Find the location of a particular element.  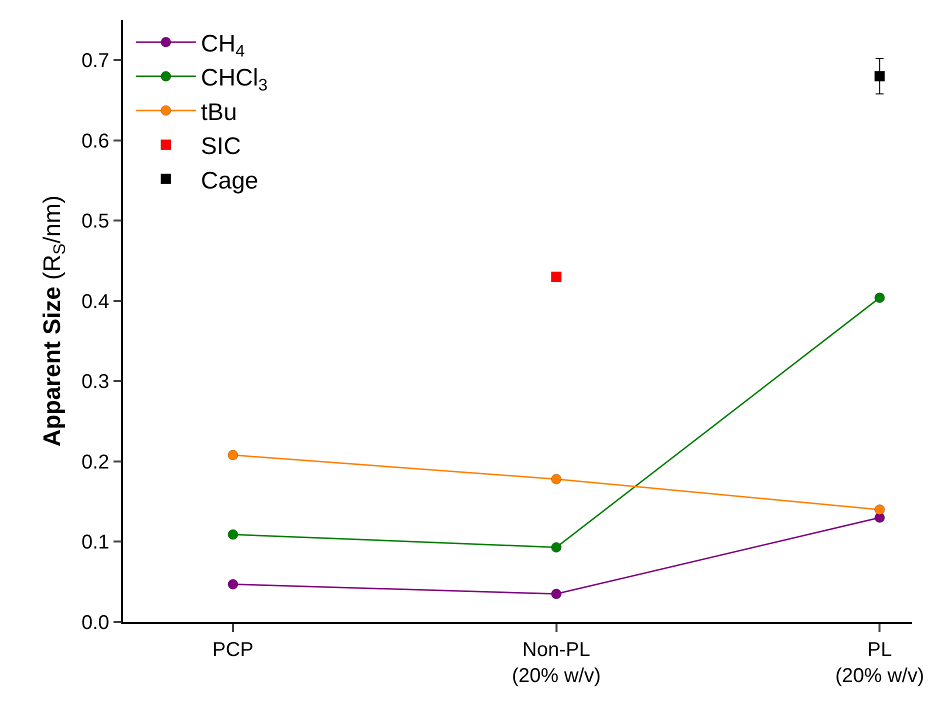

legend-label: CHCl$_{3}$ is located at coordinates (234, 79).